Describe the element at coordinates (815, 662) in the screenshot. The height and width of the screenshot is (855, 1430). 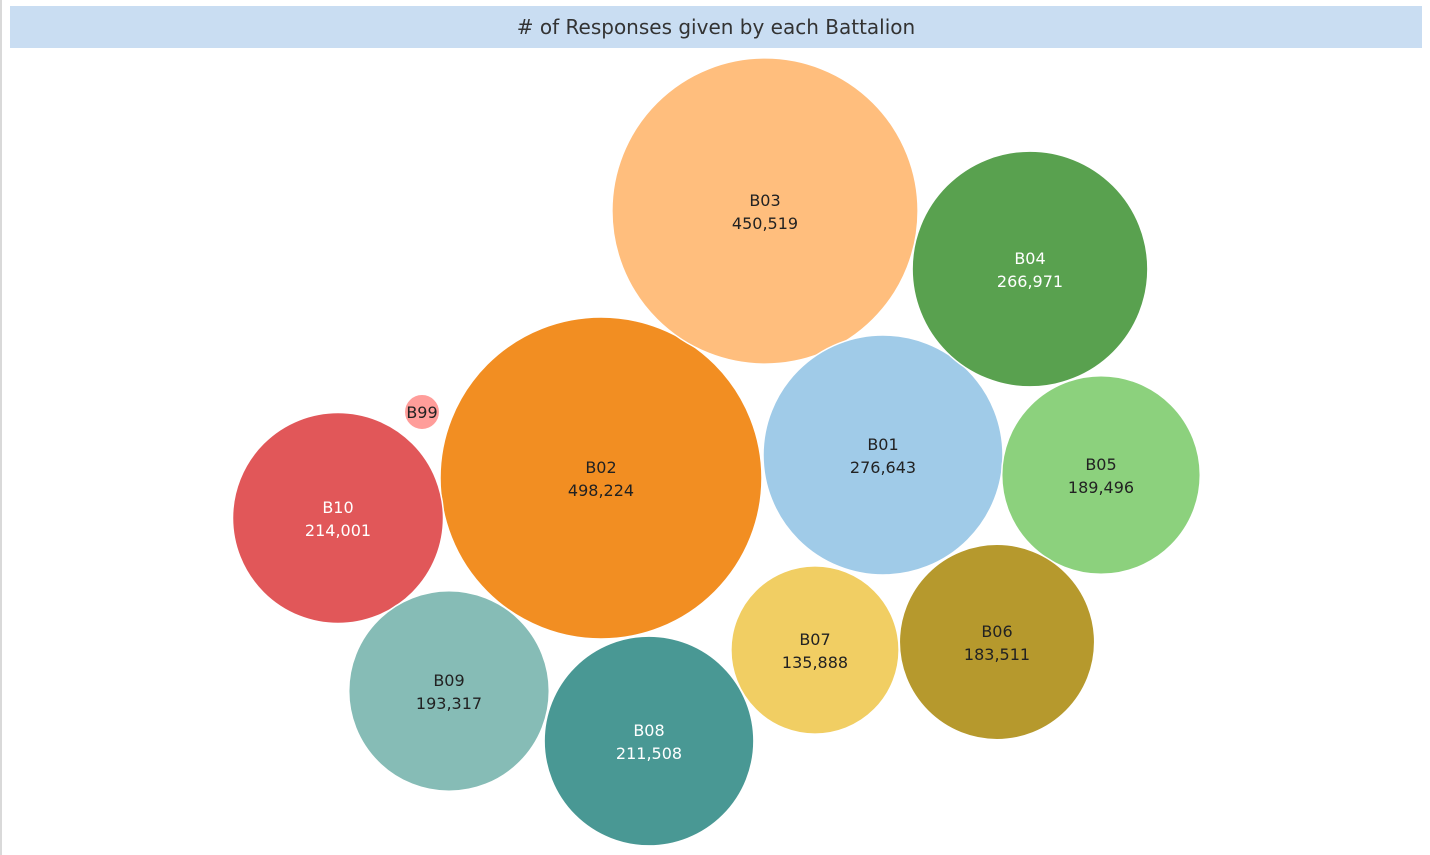
I see `bubble-b07-value: 135,888` at that location.